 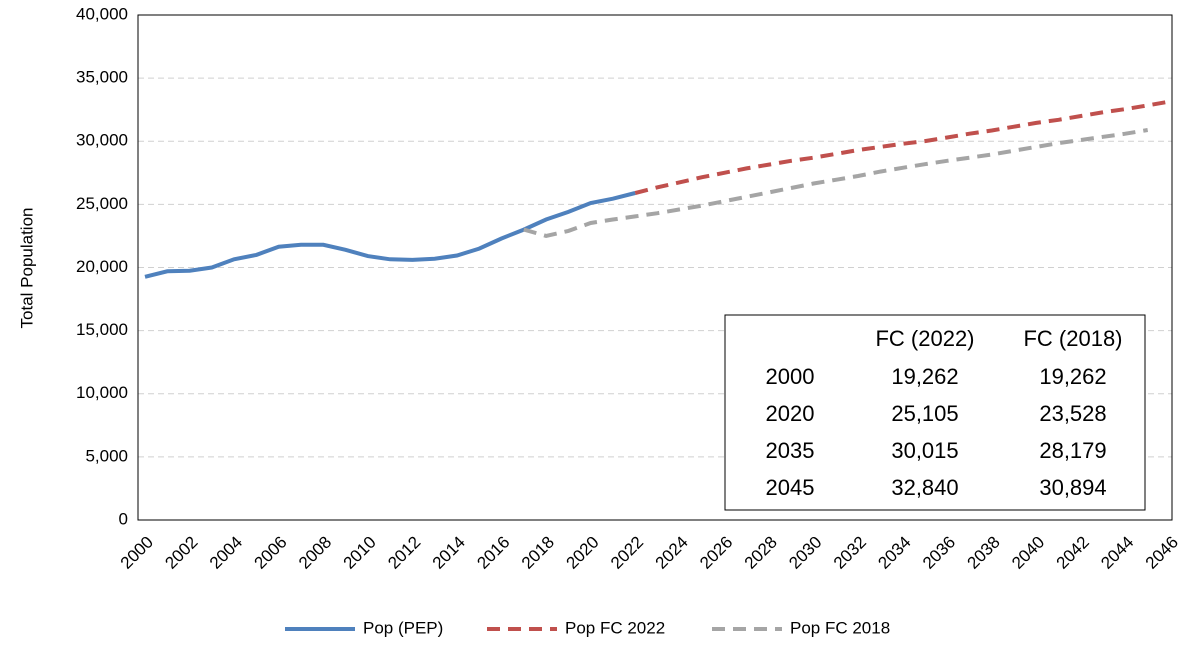 What do you see at coordinates (1072, 450) in the screenshot?
I see `table-cell: 28,179` at bounding box center [1072, 450].